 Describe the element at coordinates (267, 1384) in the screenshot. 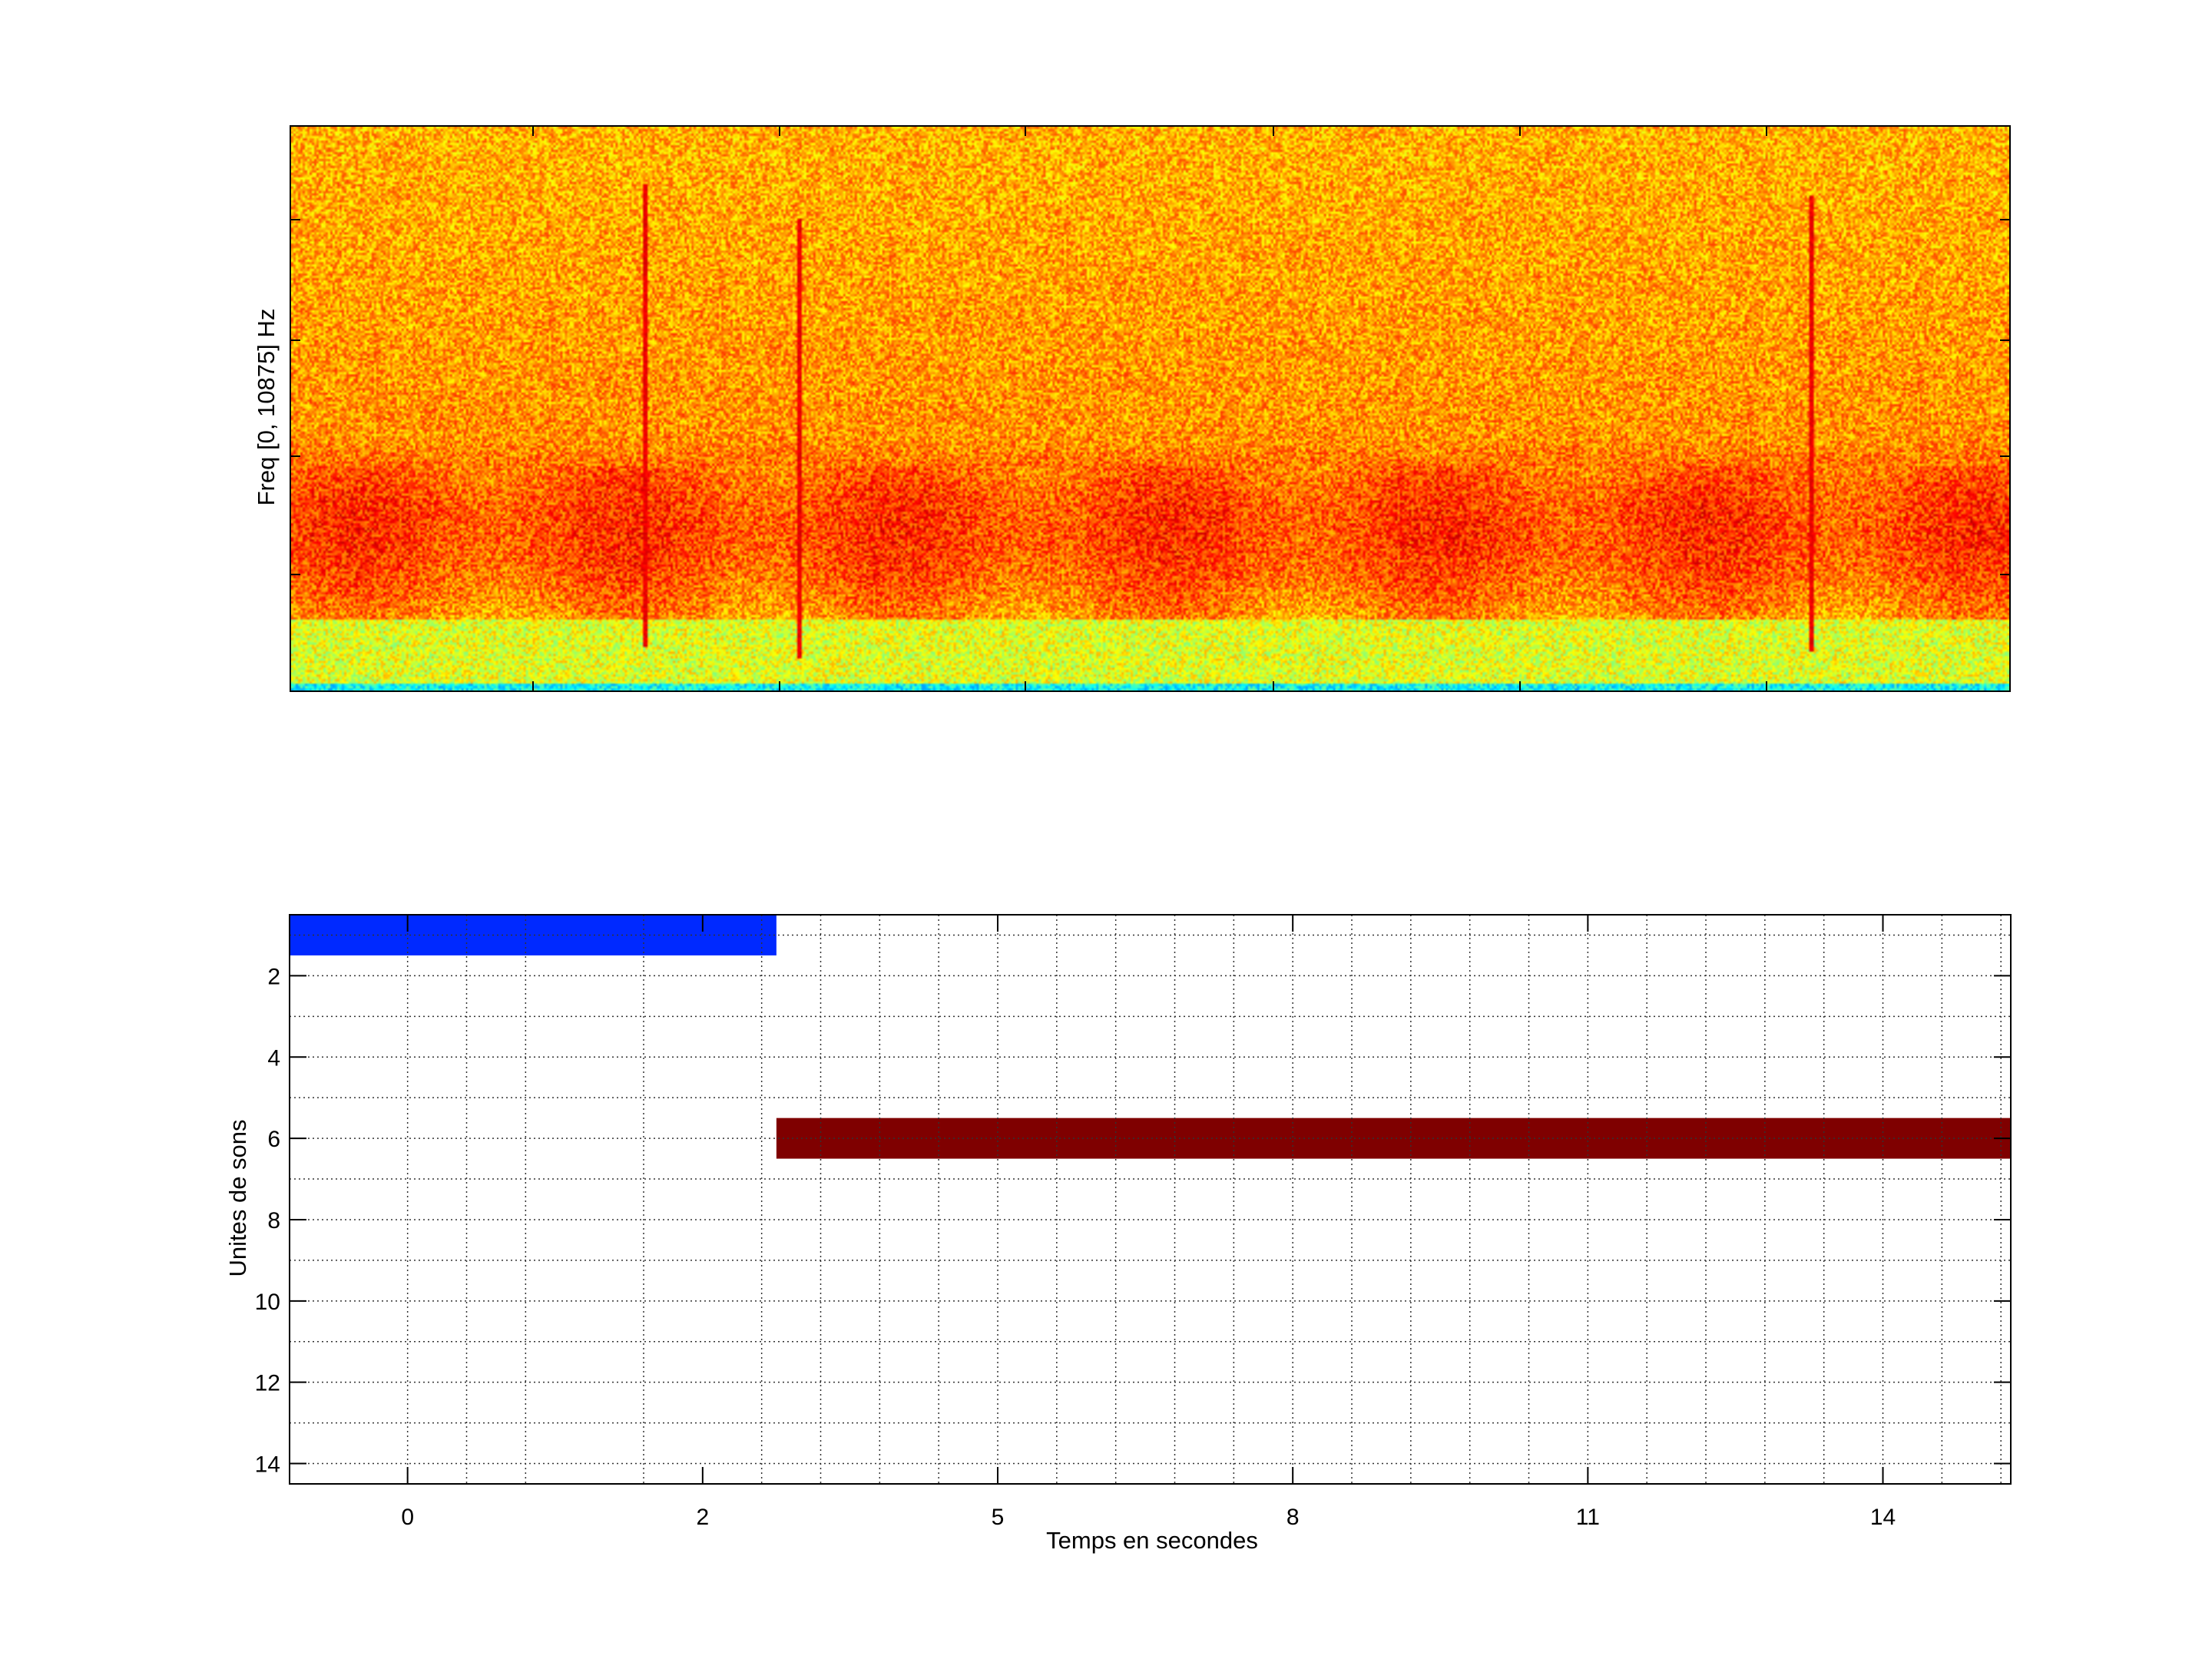

I see `y-tick-label: 12` at that location.